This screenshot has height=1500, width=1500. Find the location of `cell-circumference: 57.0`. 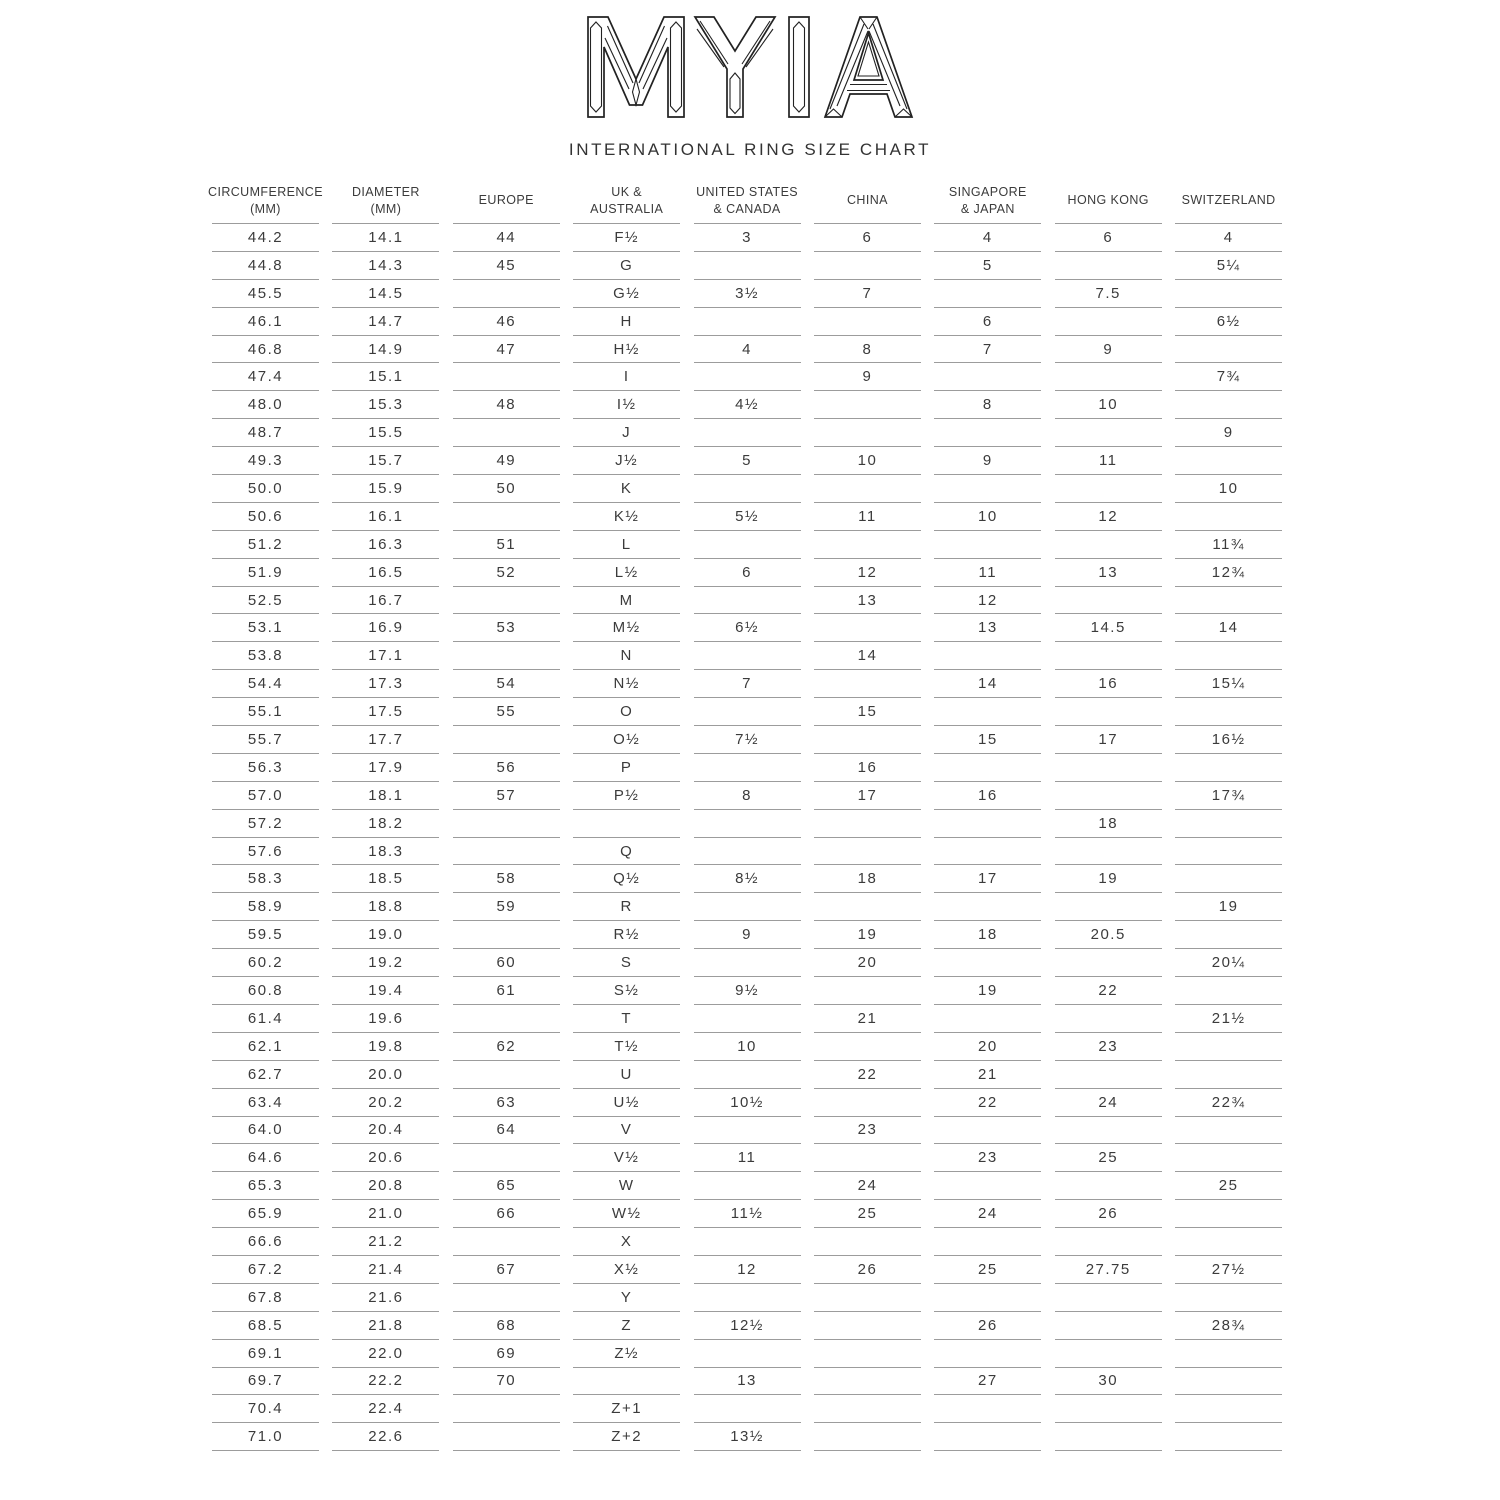

cell-circumference: 57.0 is located at coordinates (265, 796).